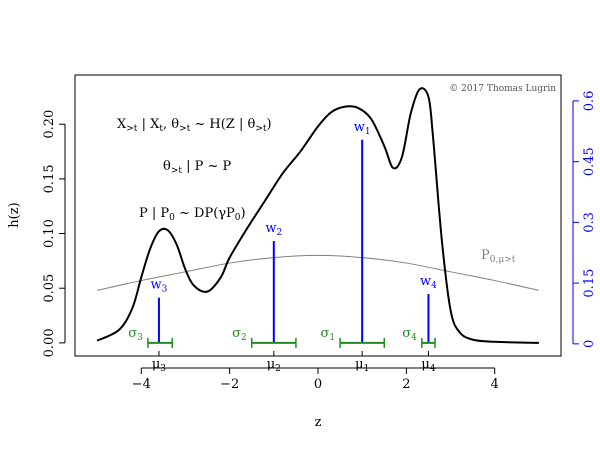  What do you see at coordinates (362, 365) in the screenshot?
I see `mu-label-3: μ1` at bounding box center [362, 365].